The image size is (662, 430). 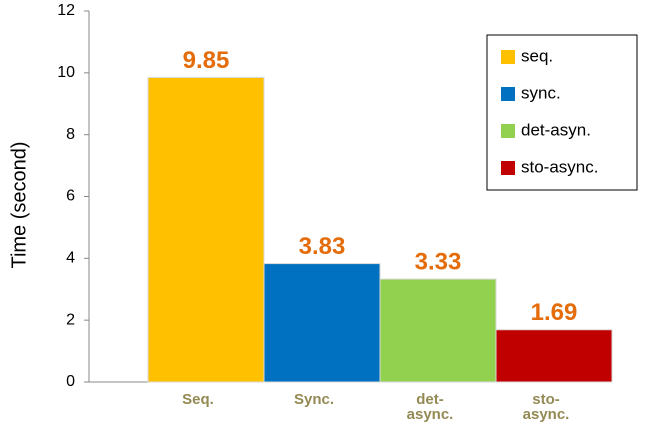 What do you see at coordinates (556, 129) in the screenshot?
I see `legend-label: det-asyn.` at bounding box center [556, 129].